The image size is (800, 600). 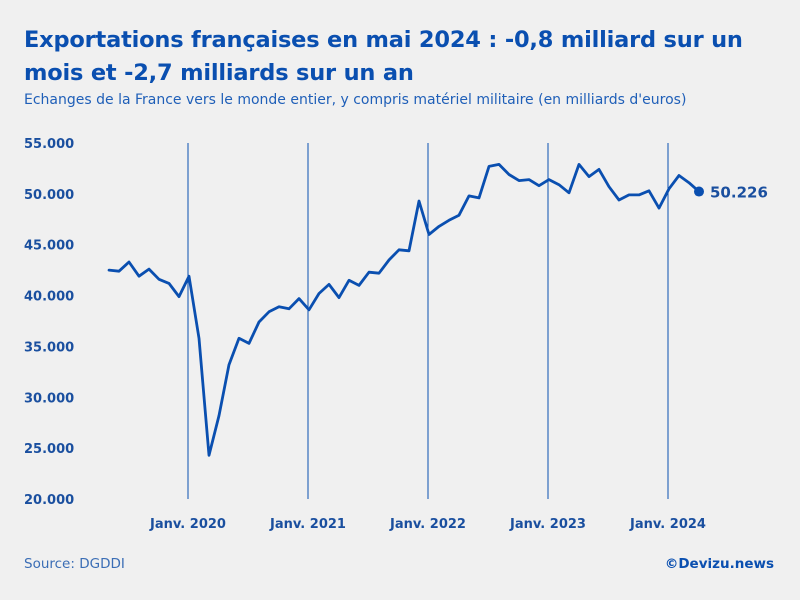 What do you see at coordinates (667, 524) in the screenshot?
I see `x-tick-label: Janv. 2024` at bounding box center [667, 524].